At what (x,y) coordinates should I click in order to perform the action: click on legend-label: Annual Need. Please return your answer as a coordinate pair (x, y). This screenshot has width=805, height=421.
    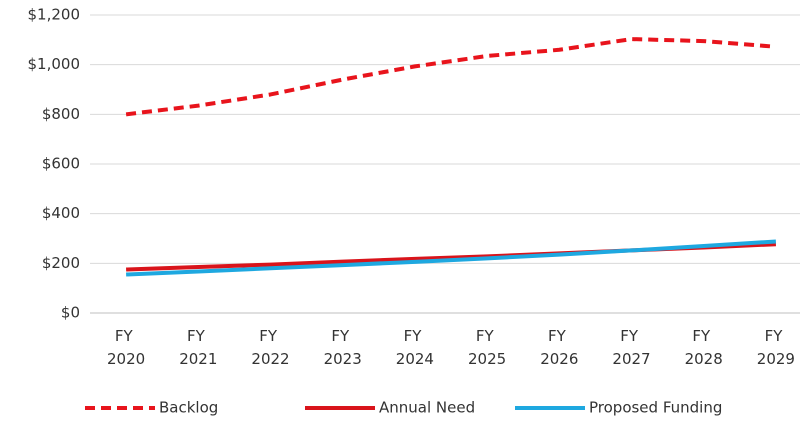
    Looking at the image, I should click on (427, 408).